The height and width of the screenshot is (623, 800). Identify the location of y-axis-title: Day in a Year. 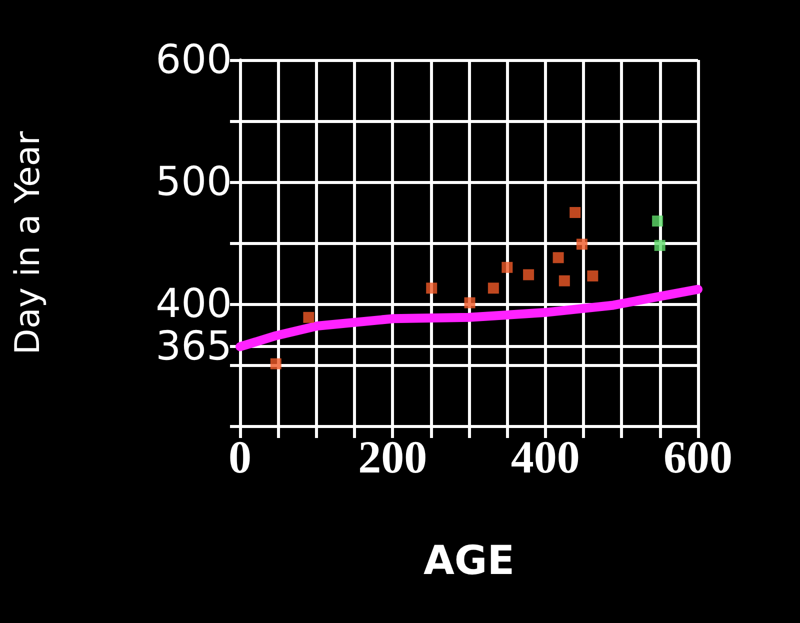
(28, 243).